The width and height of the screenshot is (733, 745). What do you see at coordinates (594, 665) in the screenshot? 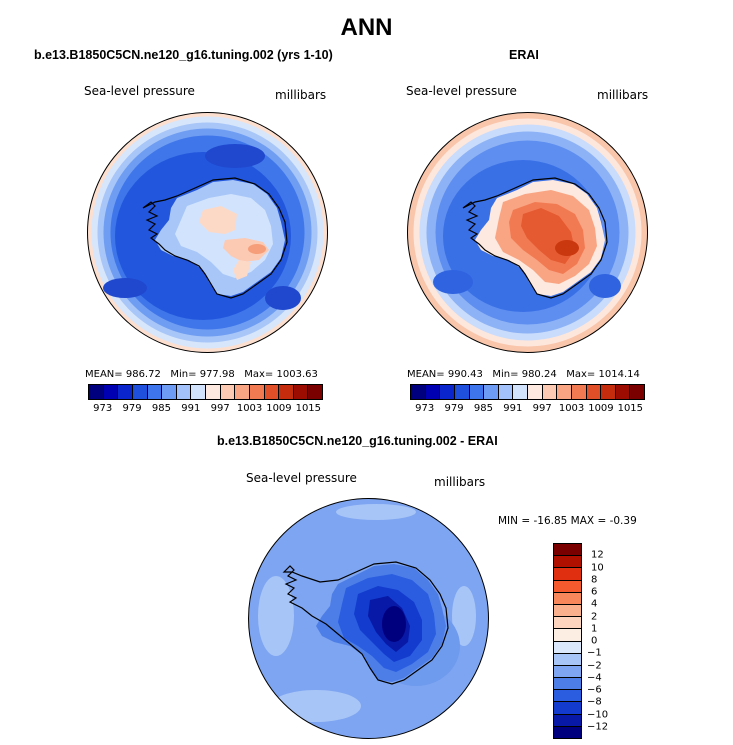
I see `colorbar-tick-label: −2` at bounding box center [594, 665].